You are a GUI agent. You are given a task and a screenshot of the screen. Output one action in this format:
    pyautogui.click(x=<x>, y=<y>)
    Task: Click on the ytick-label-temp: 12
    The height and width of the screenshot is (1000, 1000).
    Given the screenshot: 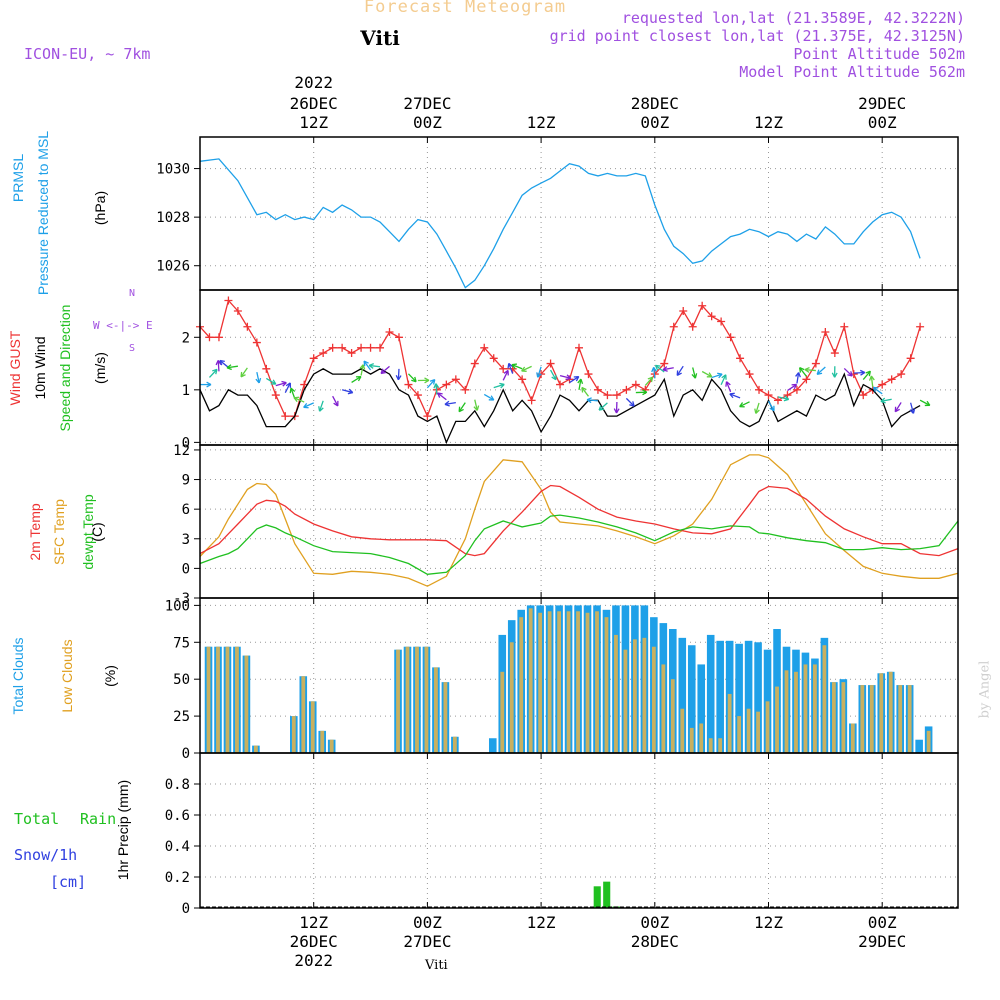 What is the action you would take?
    pyautogui.click(x=181, y=451)
    